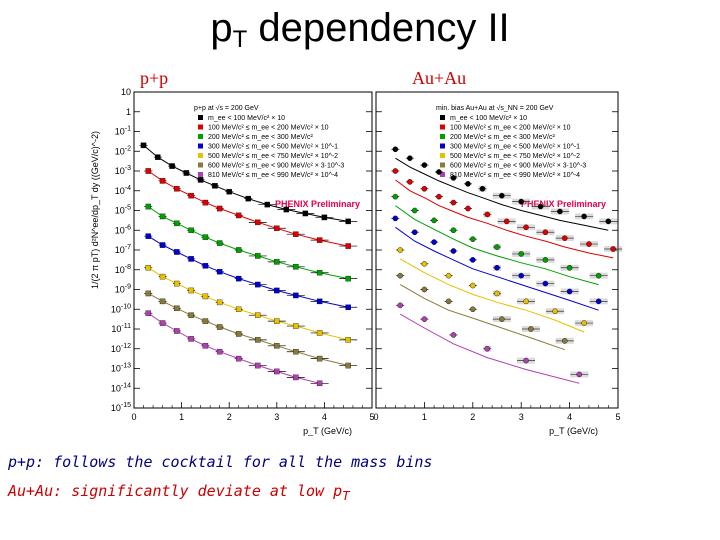 Image resolution: width=720 pixels, height=540 pixels. I want to click on x-tick-label: 3, so click(521, 417).